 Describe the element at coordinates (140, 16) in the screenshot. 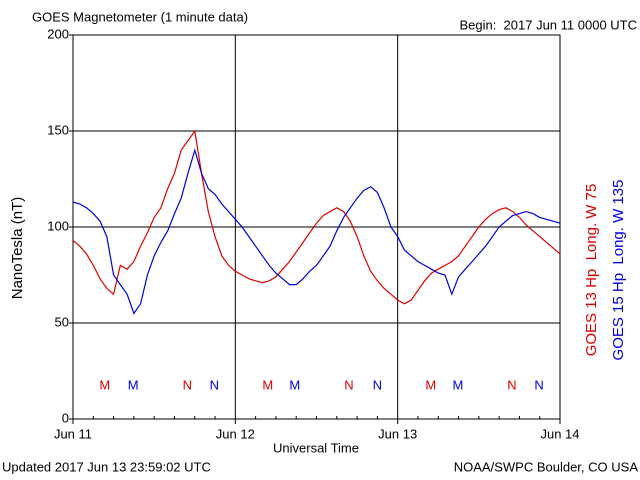

I see `chart-title: GOES Magnetometer (1 minute data)` at that location.